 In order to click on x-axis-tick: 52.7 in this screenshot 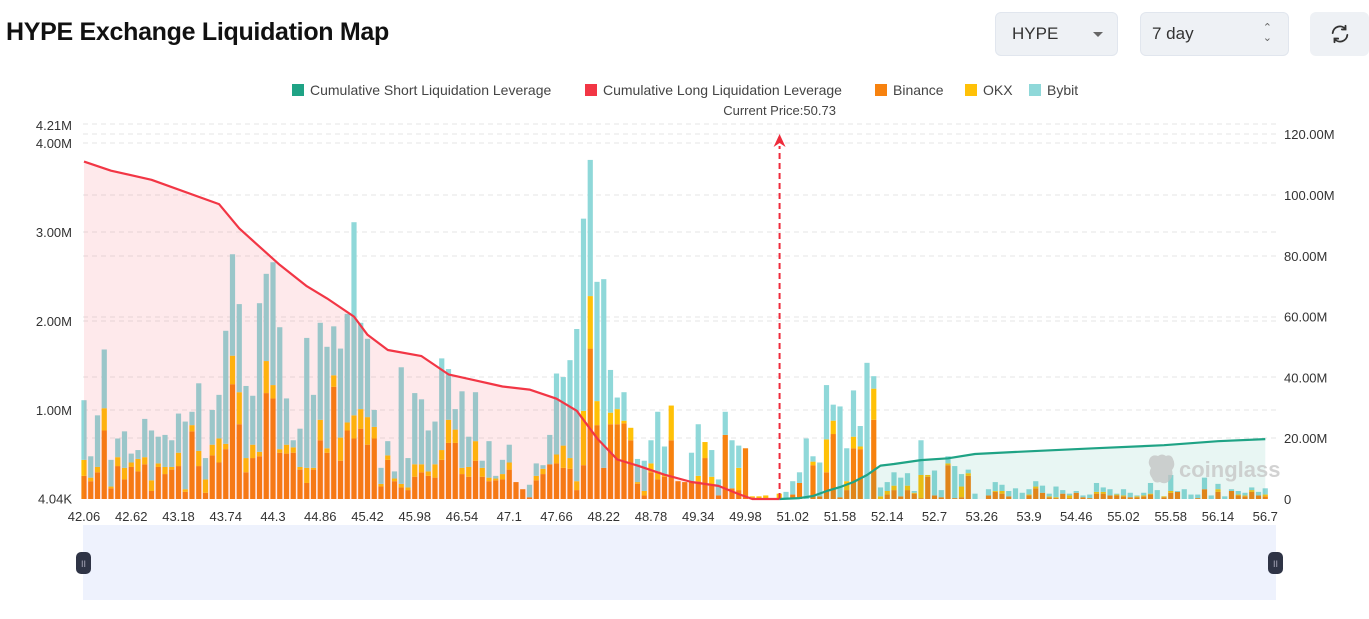, I will do `click(934, 516)`.